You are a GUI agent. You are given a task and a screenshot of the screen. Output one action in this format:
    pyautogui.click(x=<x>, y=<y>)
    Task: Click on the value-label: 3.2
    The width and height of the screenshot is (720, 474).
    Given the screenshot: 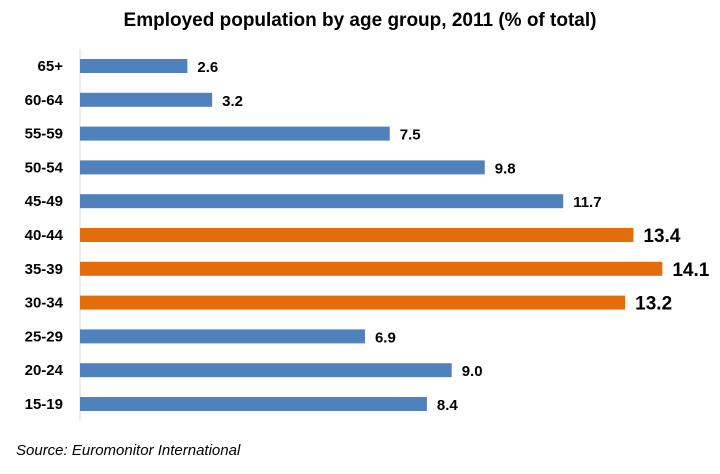 What is the action you would take?
    pyautogui.click(x=232, y=101)
    